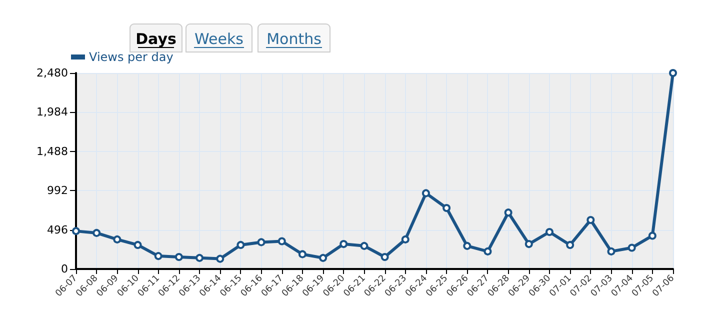 The width and height of the screenshot is (703, 326). Describe the element at coordinates (52, 151) in the screenshot. I see `y-tick-label: 1,488` at that location.